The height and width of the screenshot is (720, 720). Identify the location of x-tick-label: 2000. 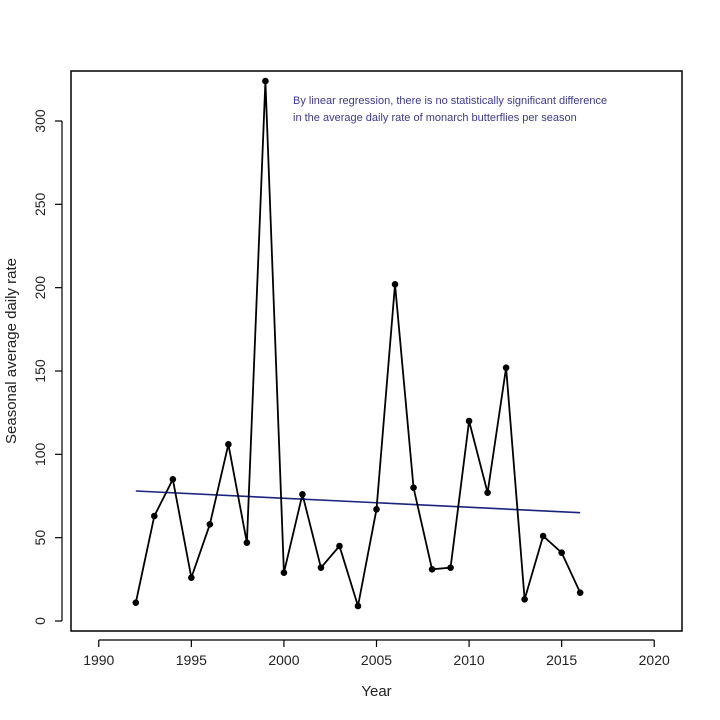
(283, 660).